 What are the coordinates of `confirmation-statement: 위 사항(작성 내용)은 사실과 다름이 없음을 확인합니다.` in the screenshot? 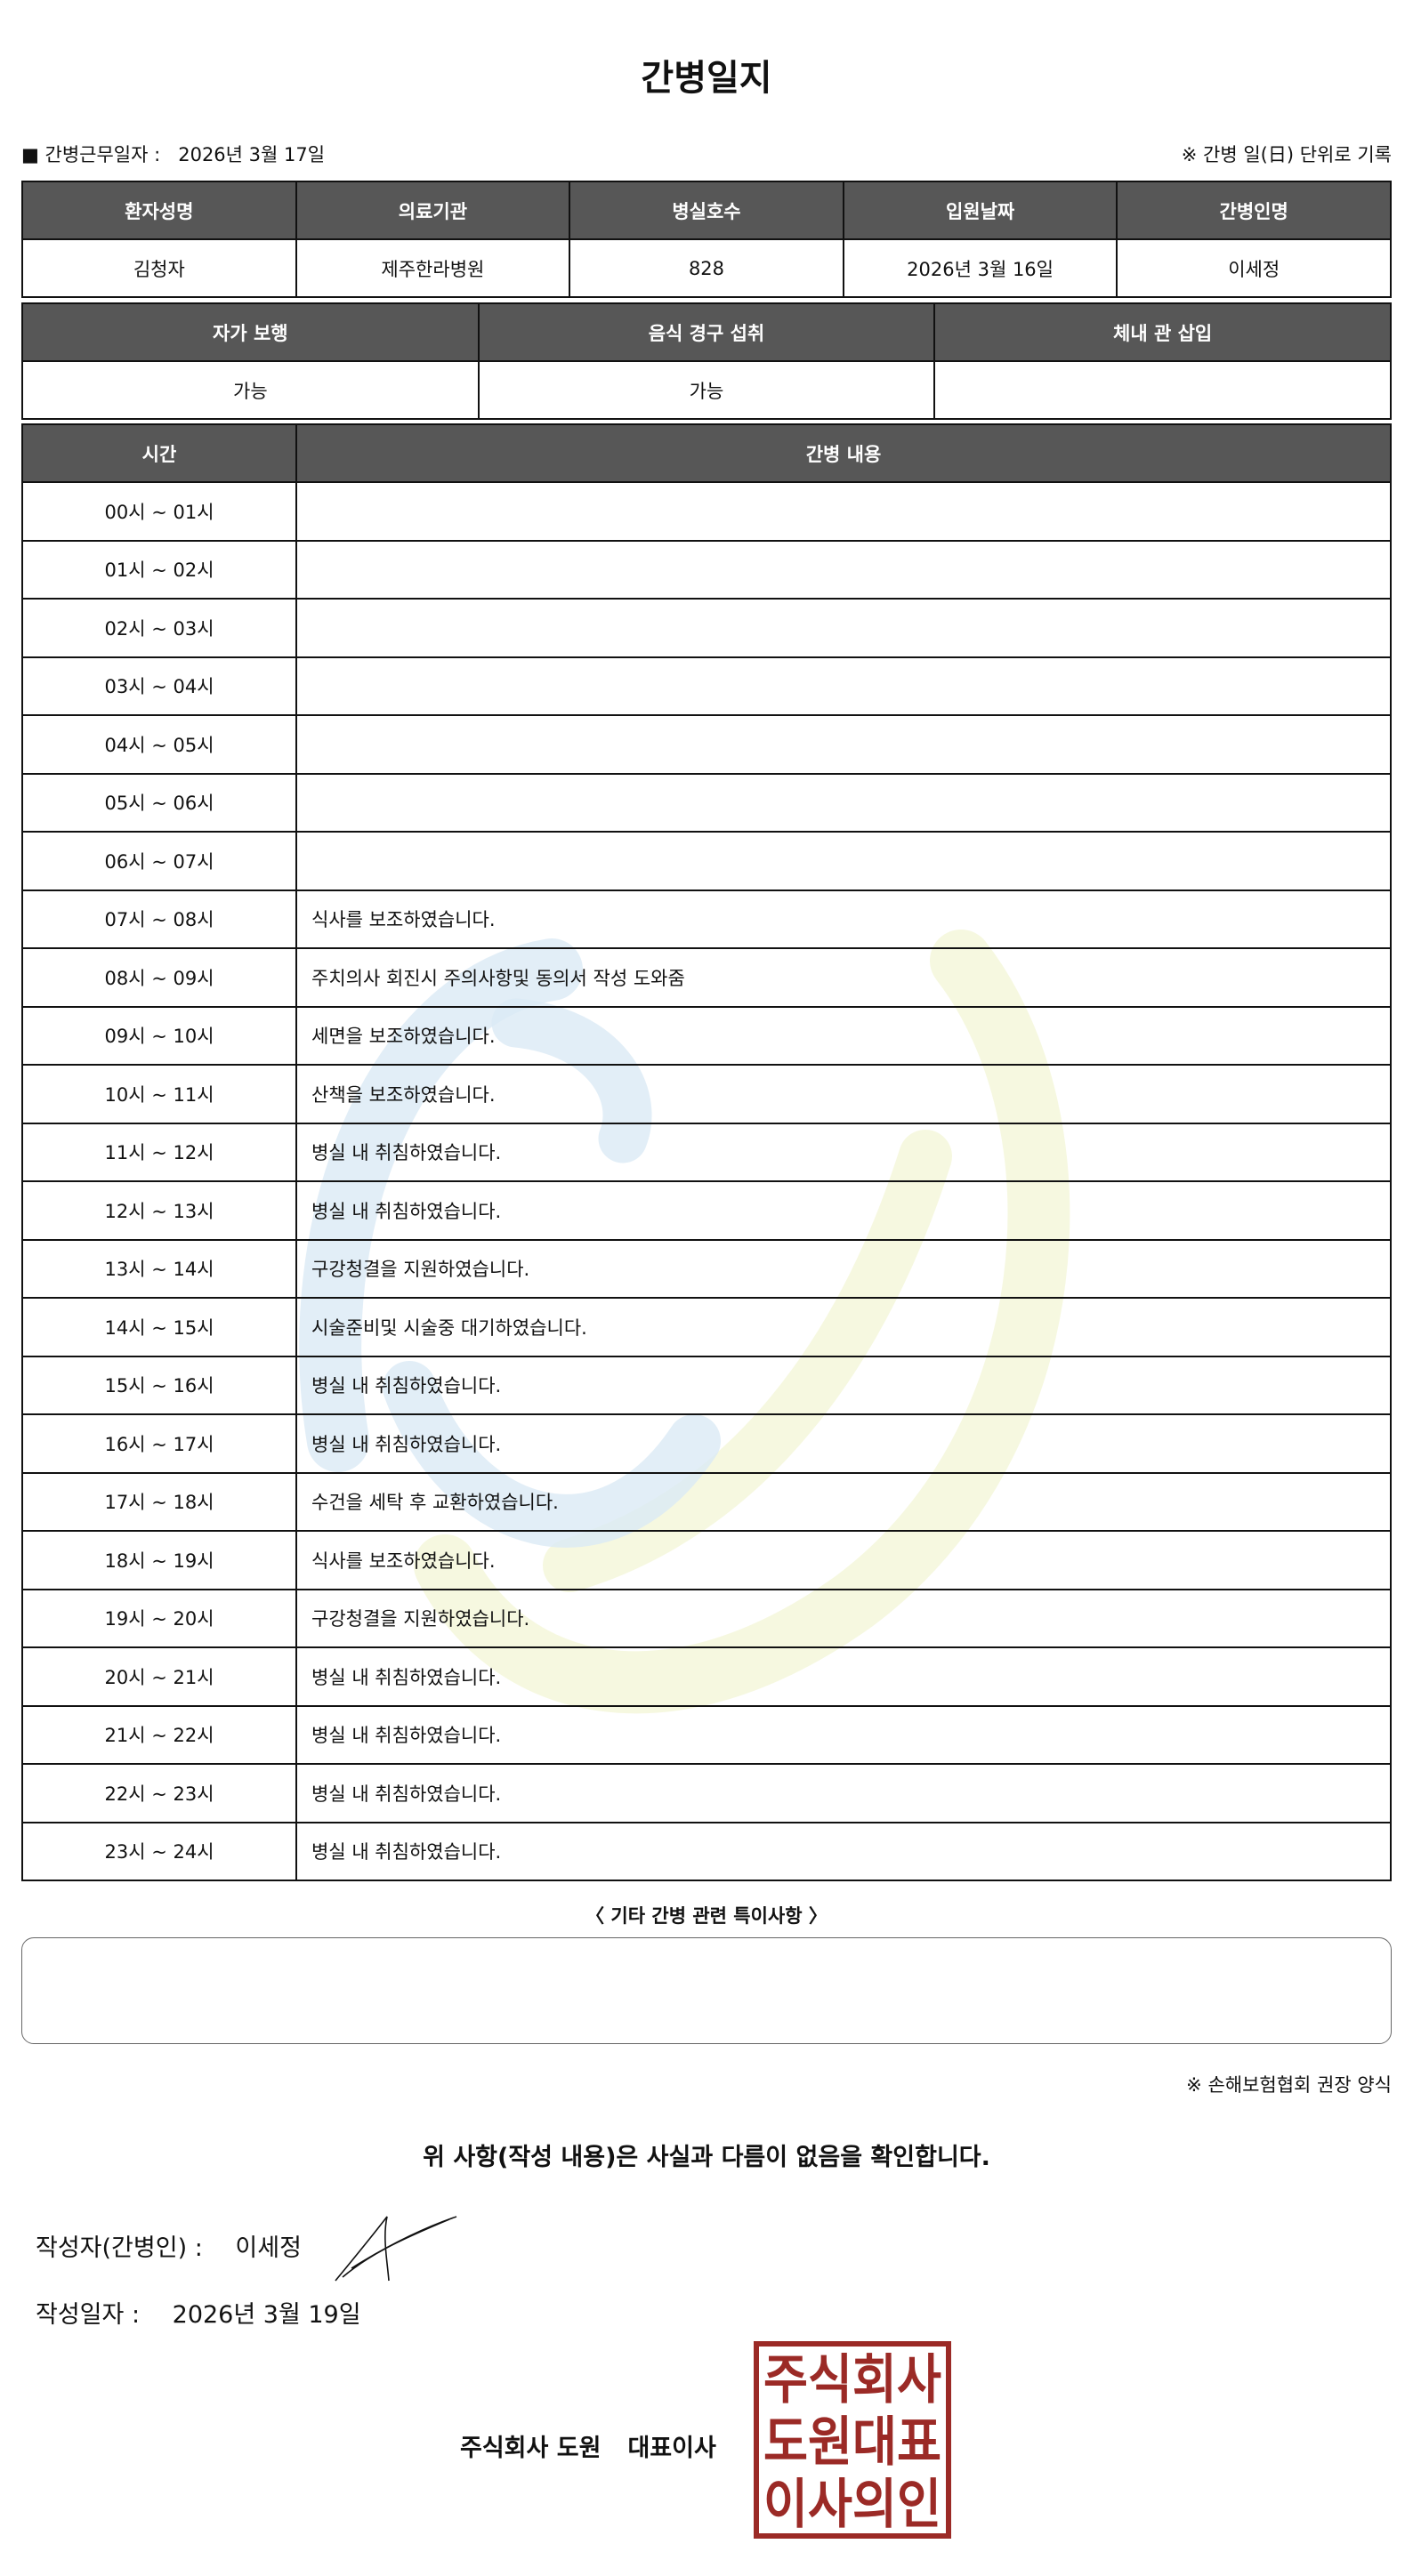 It's located at (706, 2157).